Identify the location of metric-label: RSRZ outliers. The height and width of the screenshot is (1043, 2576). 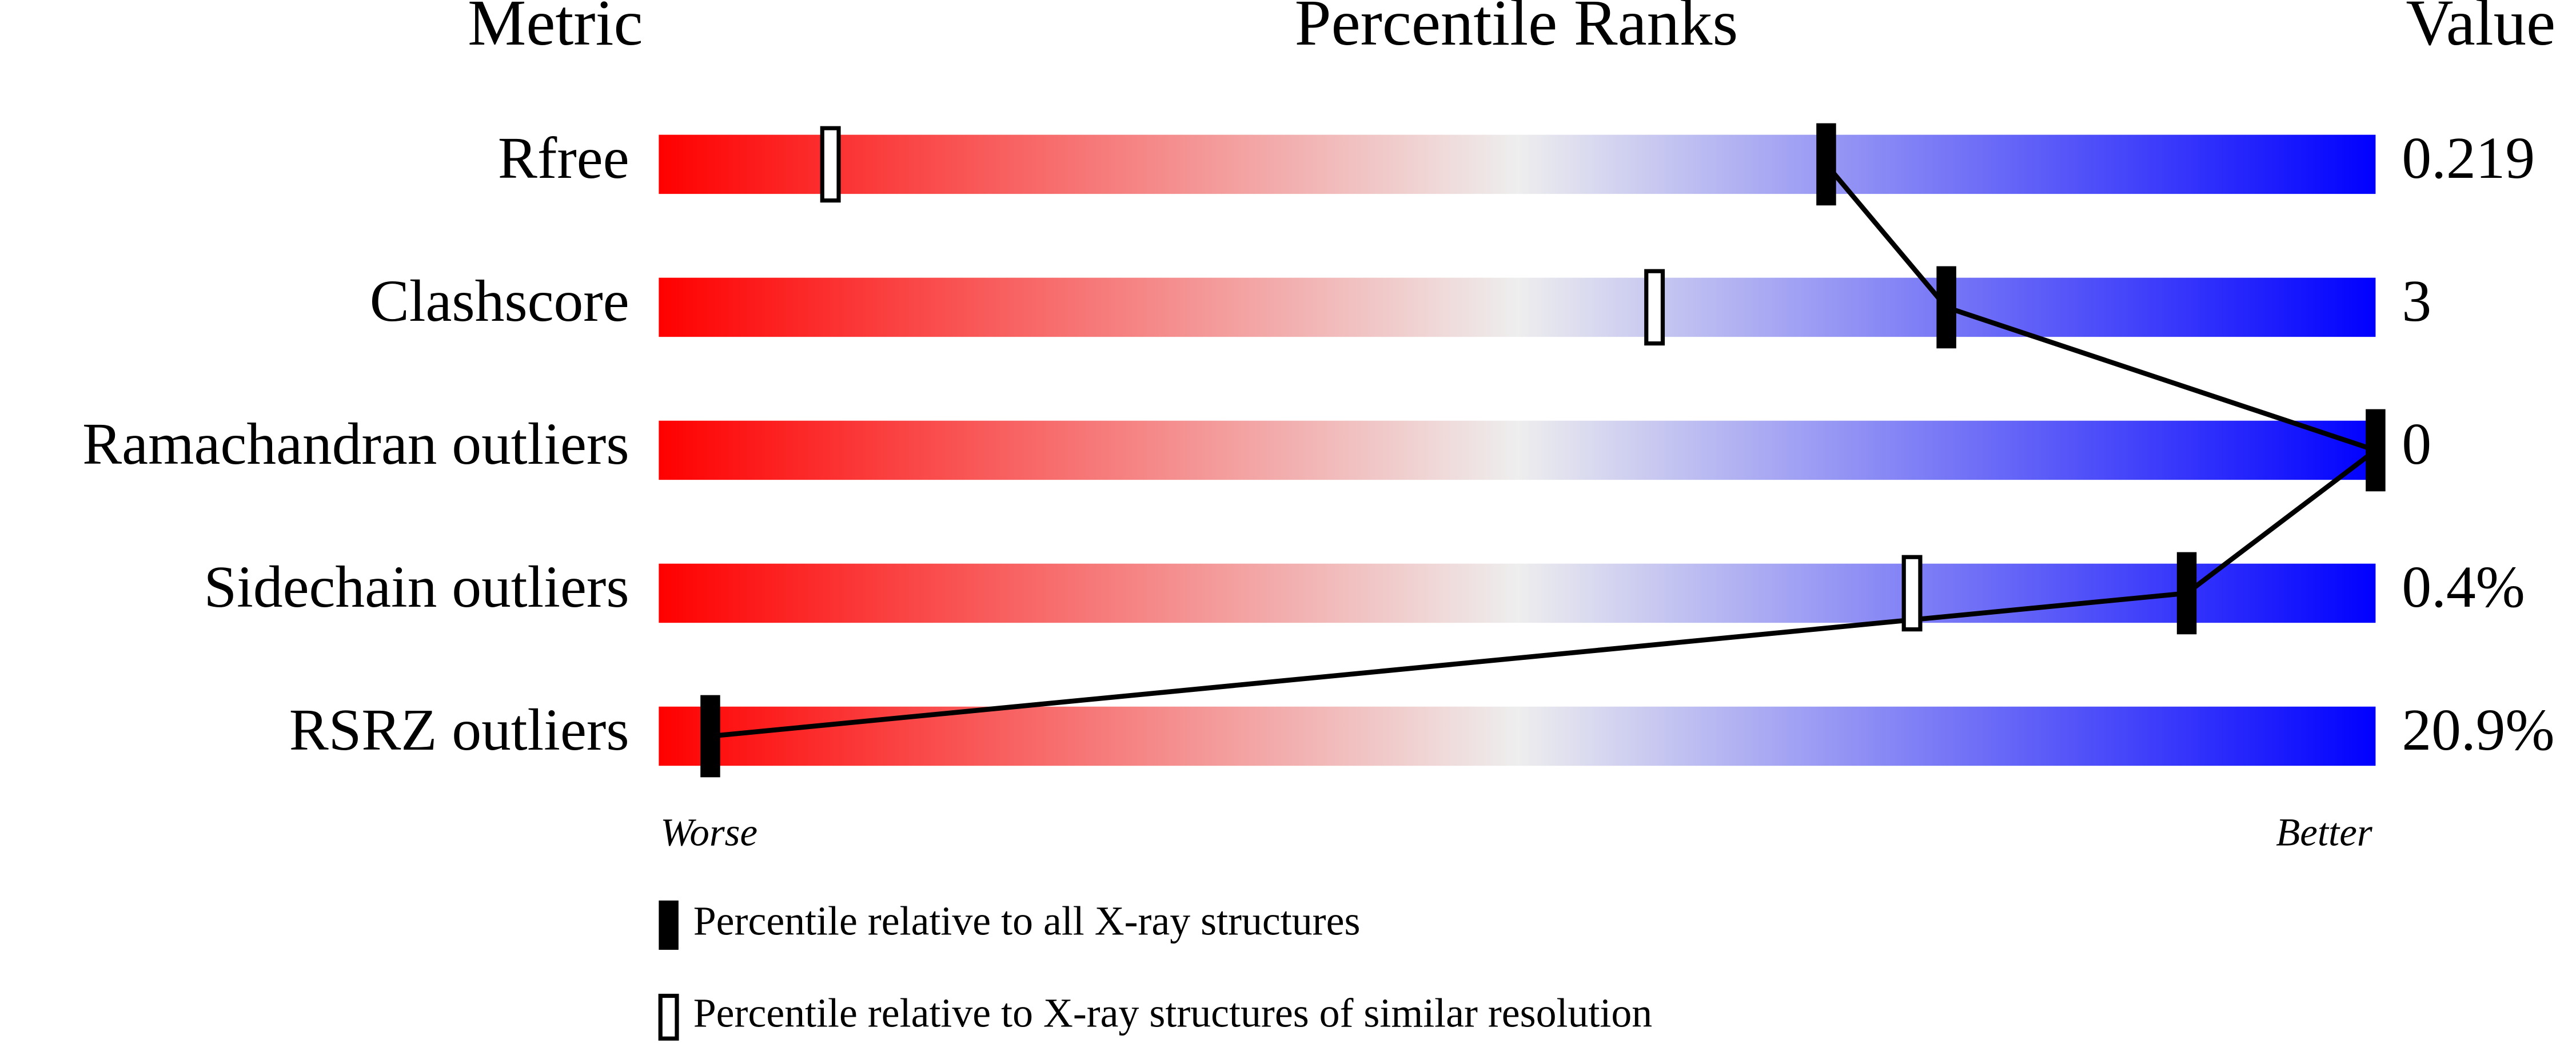
(459, 730).